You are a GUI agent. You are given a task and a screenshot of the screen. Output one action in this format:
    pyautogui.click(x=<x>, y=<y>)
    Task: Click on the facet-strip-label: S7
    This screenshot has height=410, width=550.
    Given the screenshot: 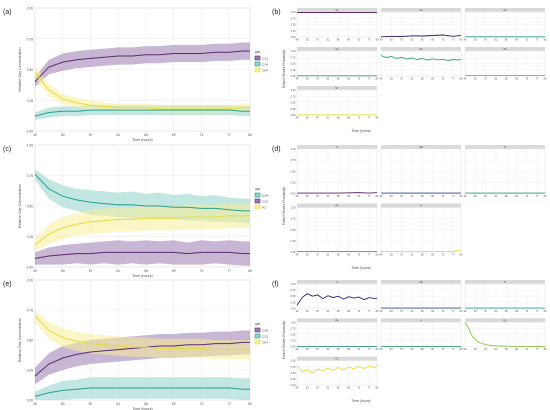 What is the action you would take?
    pyautogui.click(x=337, y=88)
    